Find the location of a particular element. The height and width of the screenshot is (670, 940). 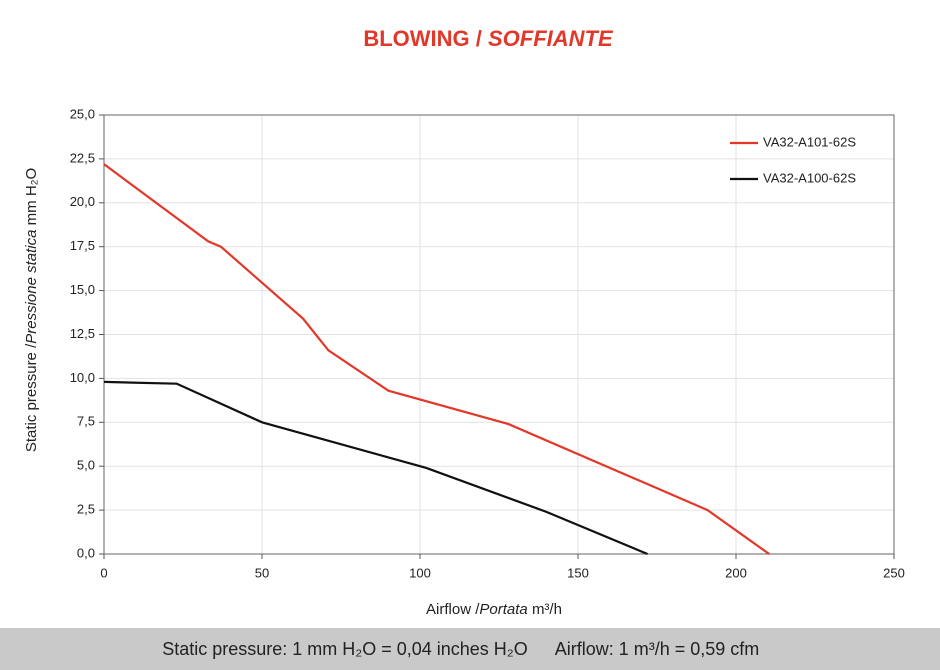

y-tick-label: 2,5 is located at coordinates (86, 509).